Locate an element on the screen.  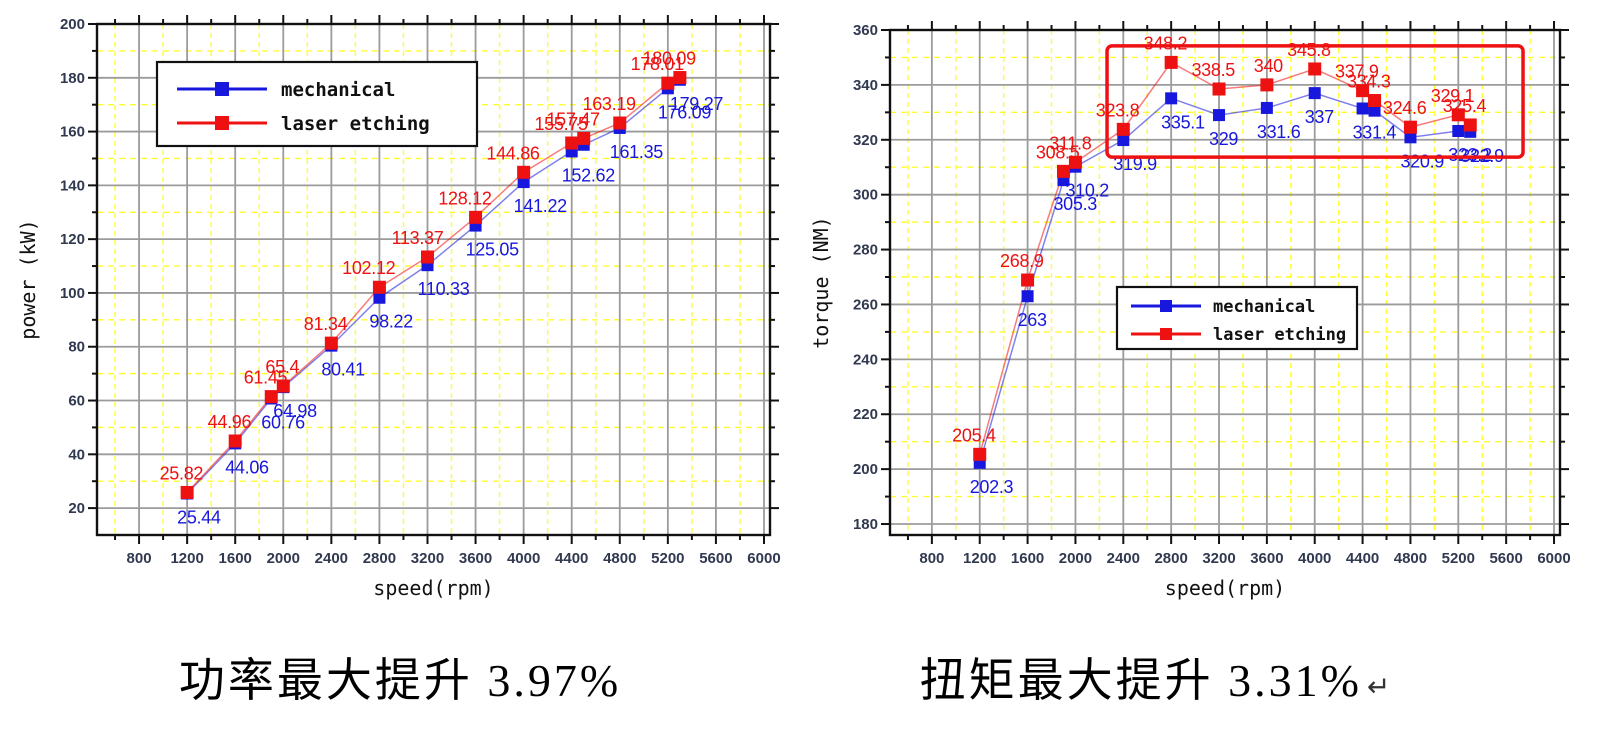
caption-torque: 扭矩最大提升 3.31% ↵ is located at coordinates (1155, 677).